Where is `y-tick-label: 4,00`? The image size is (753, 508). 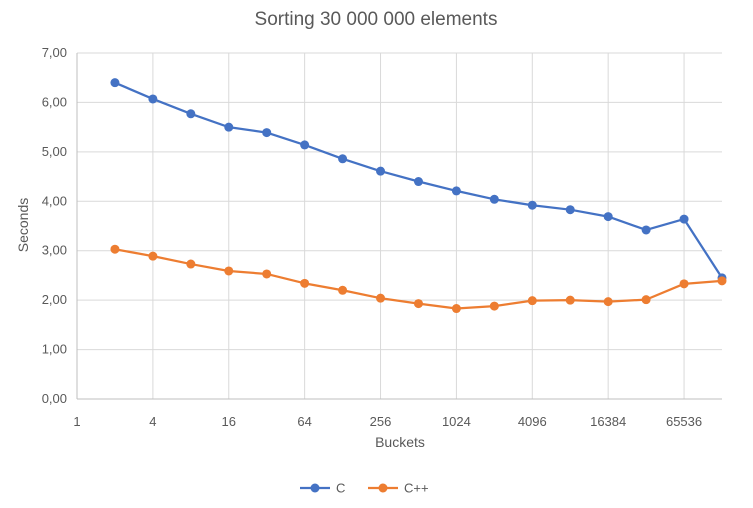 y-tick-label: 4,00 is located at coordinates (54, 200).